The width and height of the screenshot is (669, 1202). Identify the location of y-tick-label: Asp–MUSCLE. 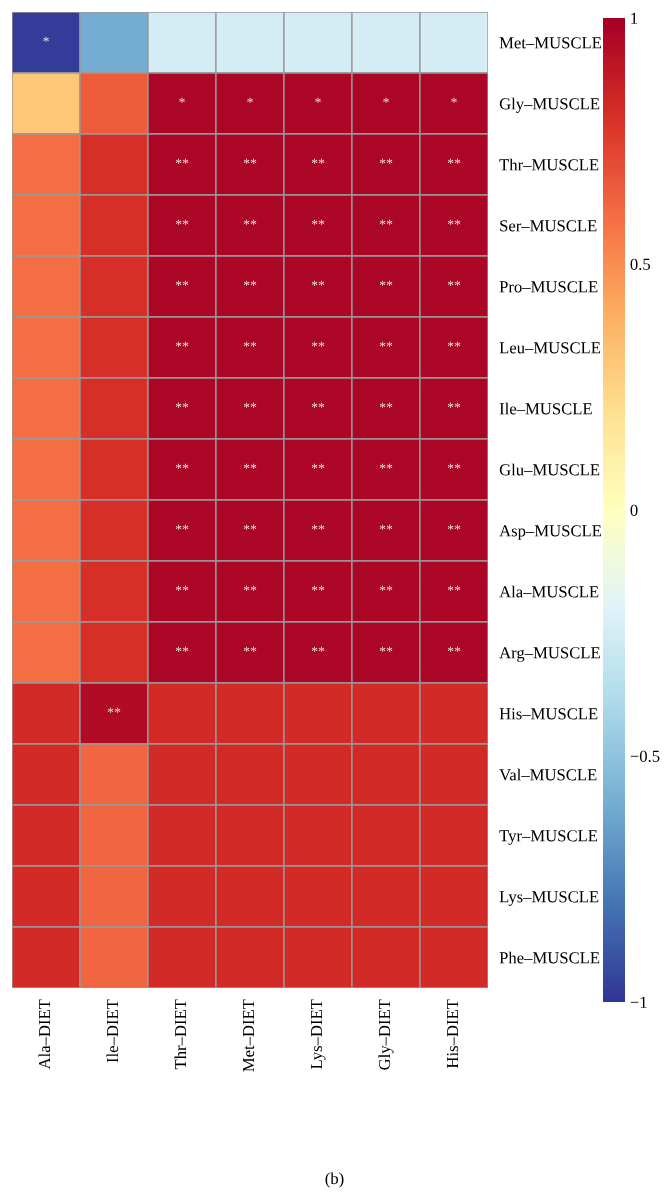
(550, 532).